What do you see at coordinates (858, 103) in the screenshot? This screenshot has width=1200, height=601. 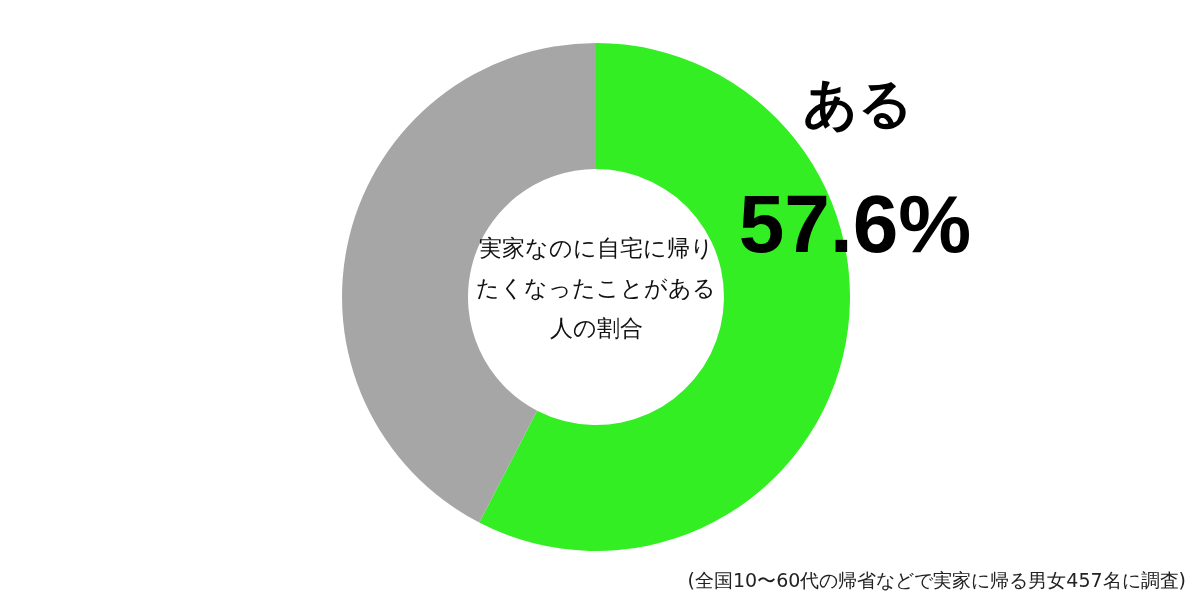 I see `slice-label: ある` at bounding box center [858, 103].